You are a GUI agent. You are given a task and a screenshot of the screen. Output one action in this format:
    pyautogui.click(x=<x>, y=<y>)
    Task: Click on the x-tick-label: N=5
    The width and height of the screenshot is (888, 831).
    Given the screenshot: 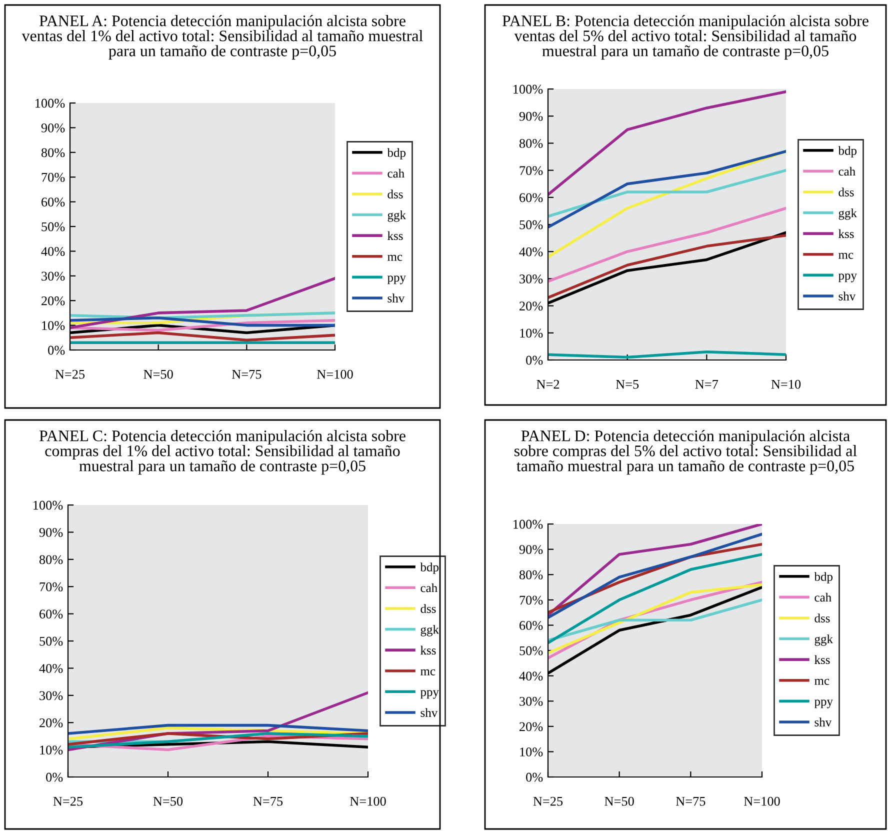 What is the action you would take?
    pyautogui.click(x=627, y=384)
    